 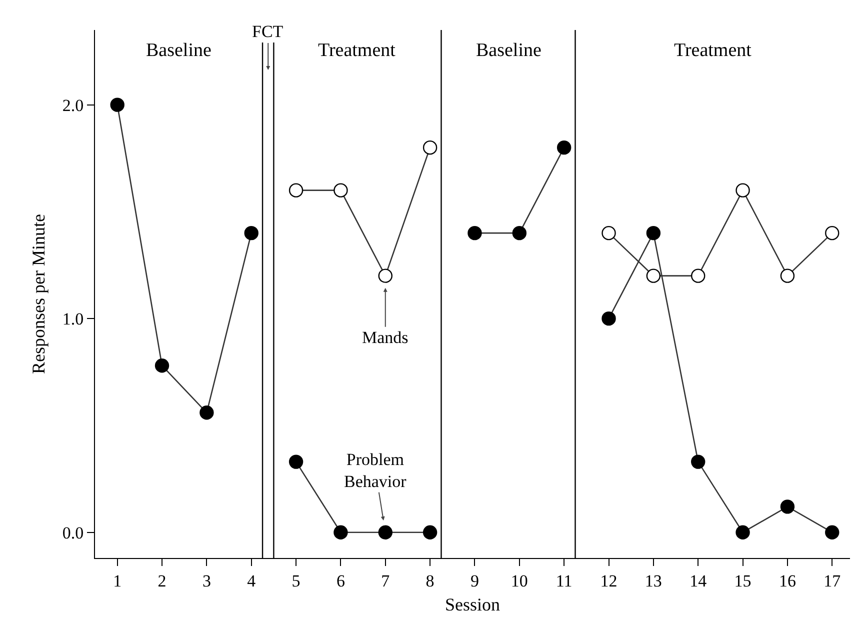 What do you see at coordinates (430, 580) in the screenshot?
I see `x-tick-label: 8` at bounding box center [430, 580].